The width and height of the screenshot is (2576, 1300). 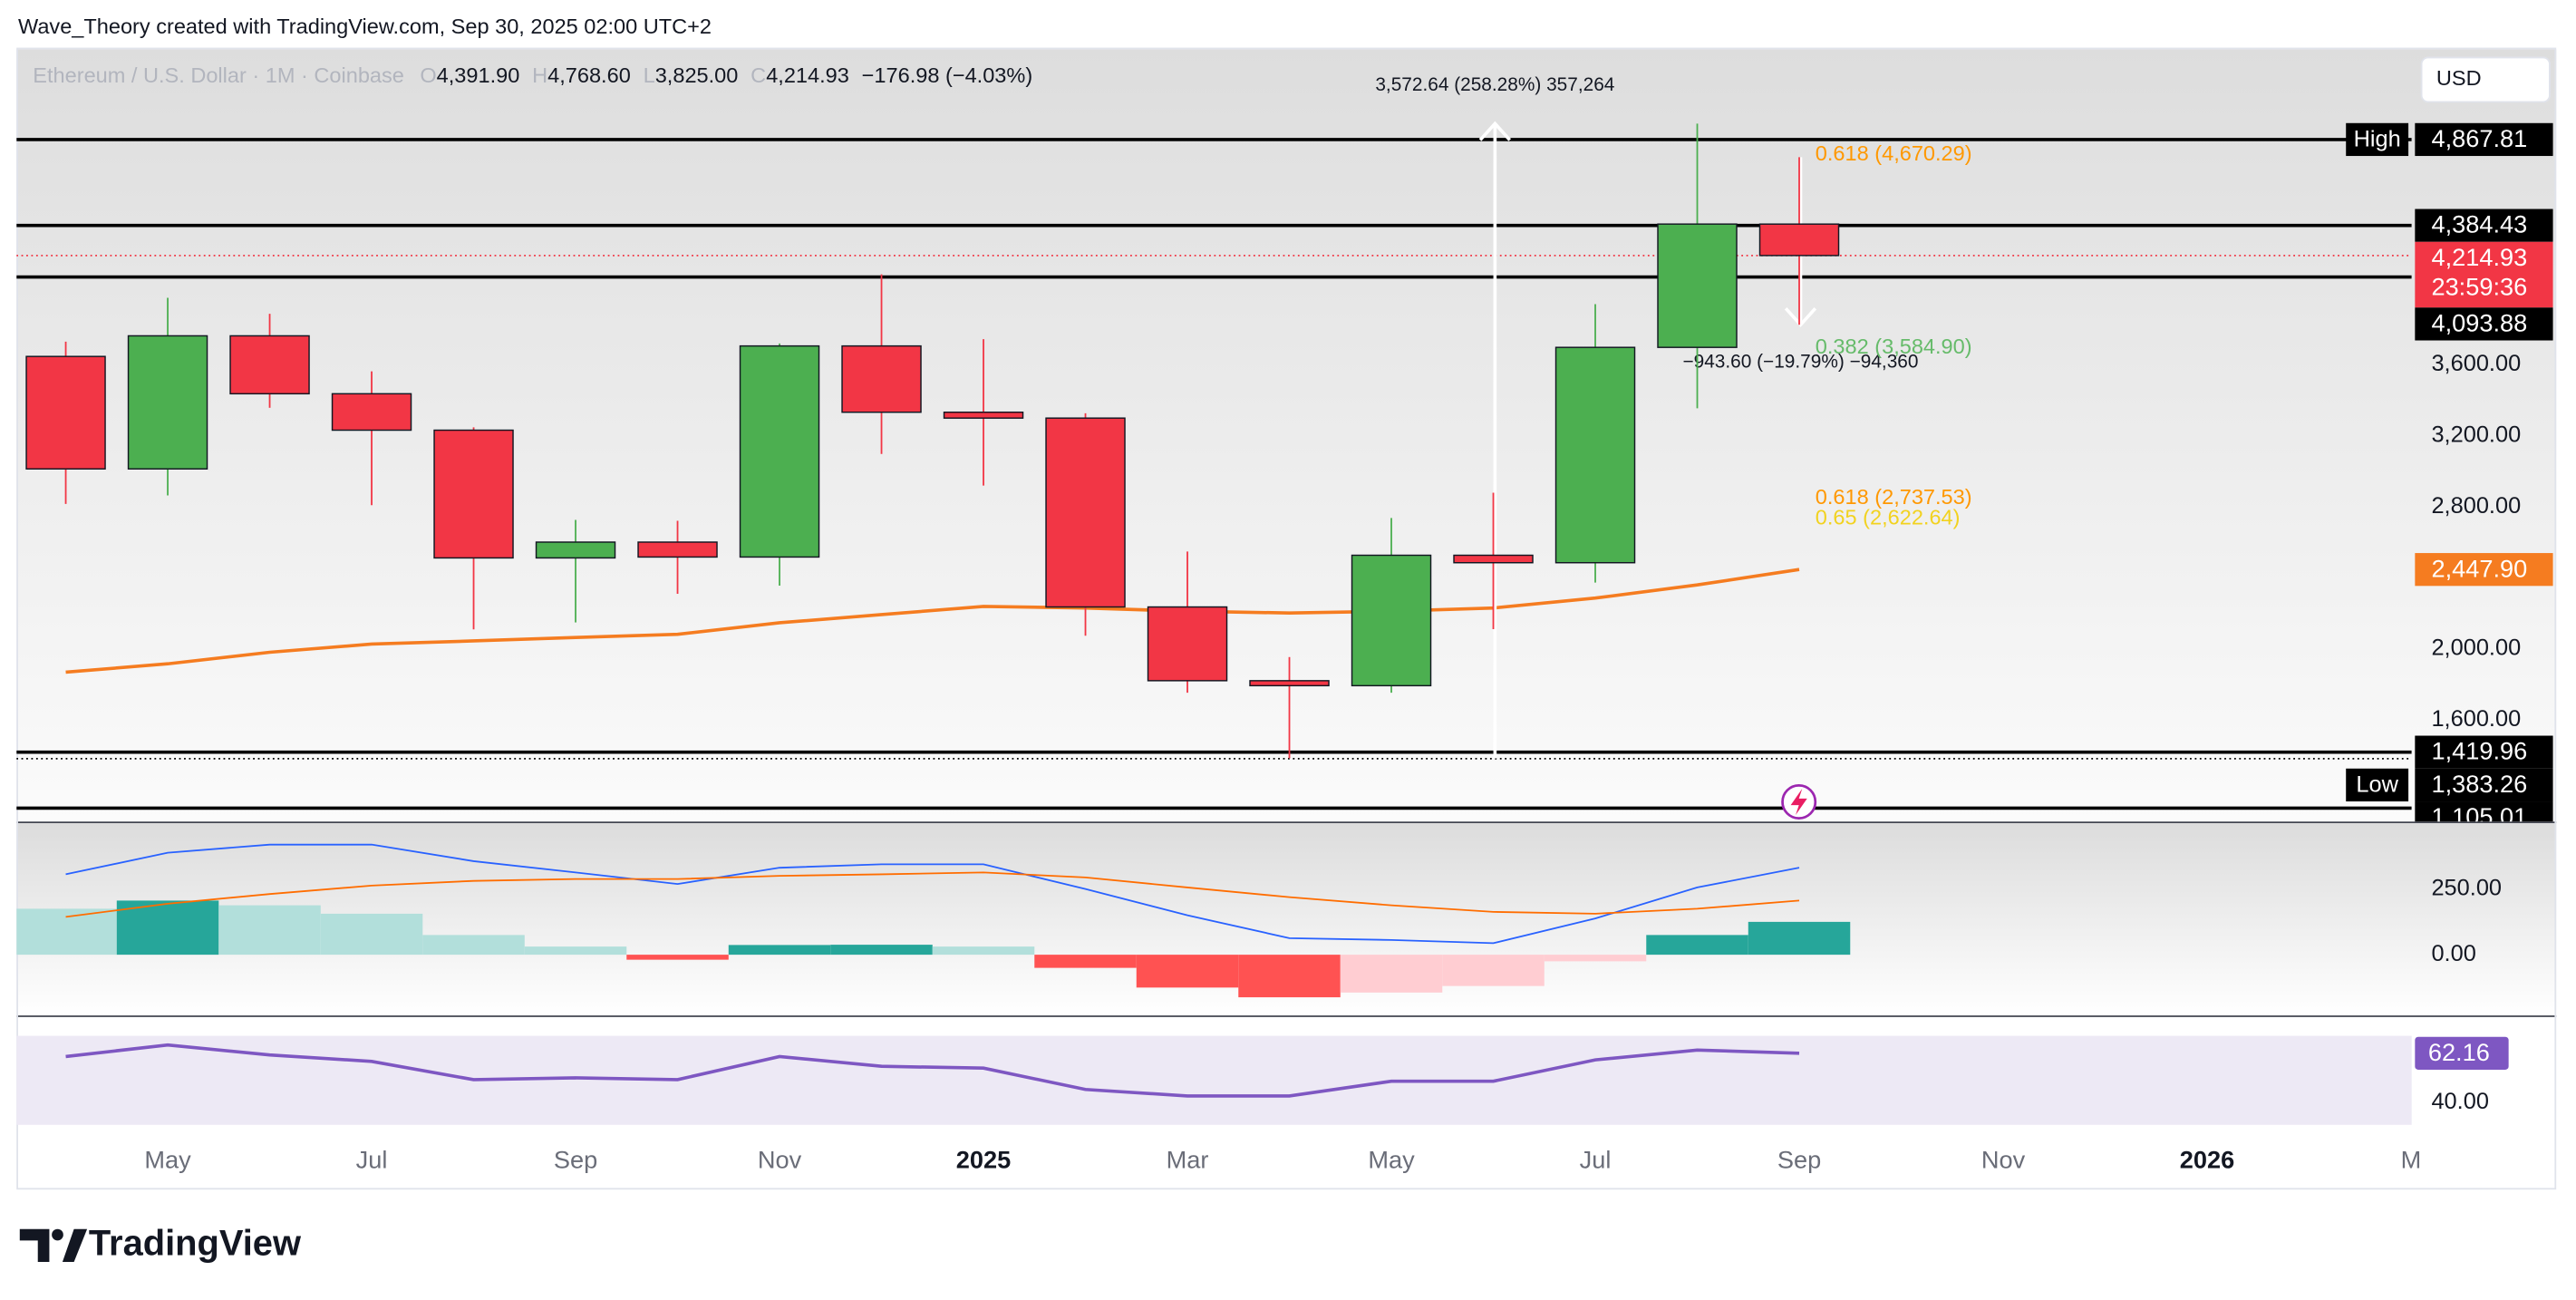 I want to click on legend-low: 3,825.00, so click(x=697, y=75).